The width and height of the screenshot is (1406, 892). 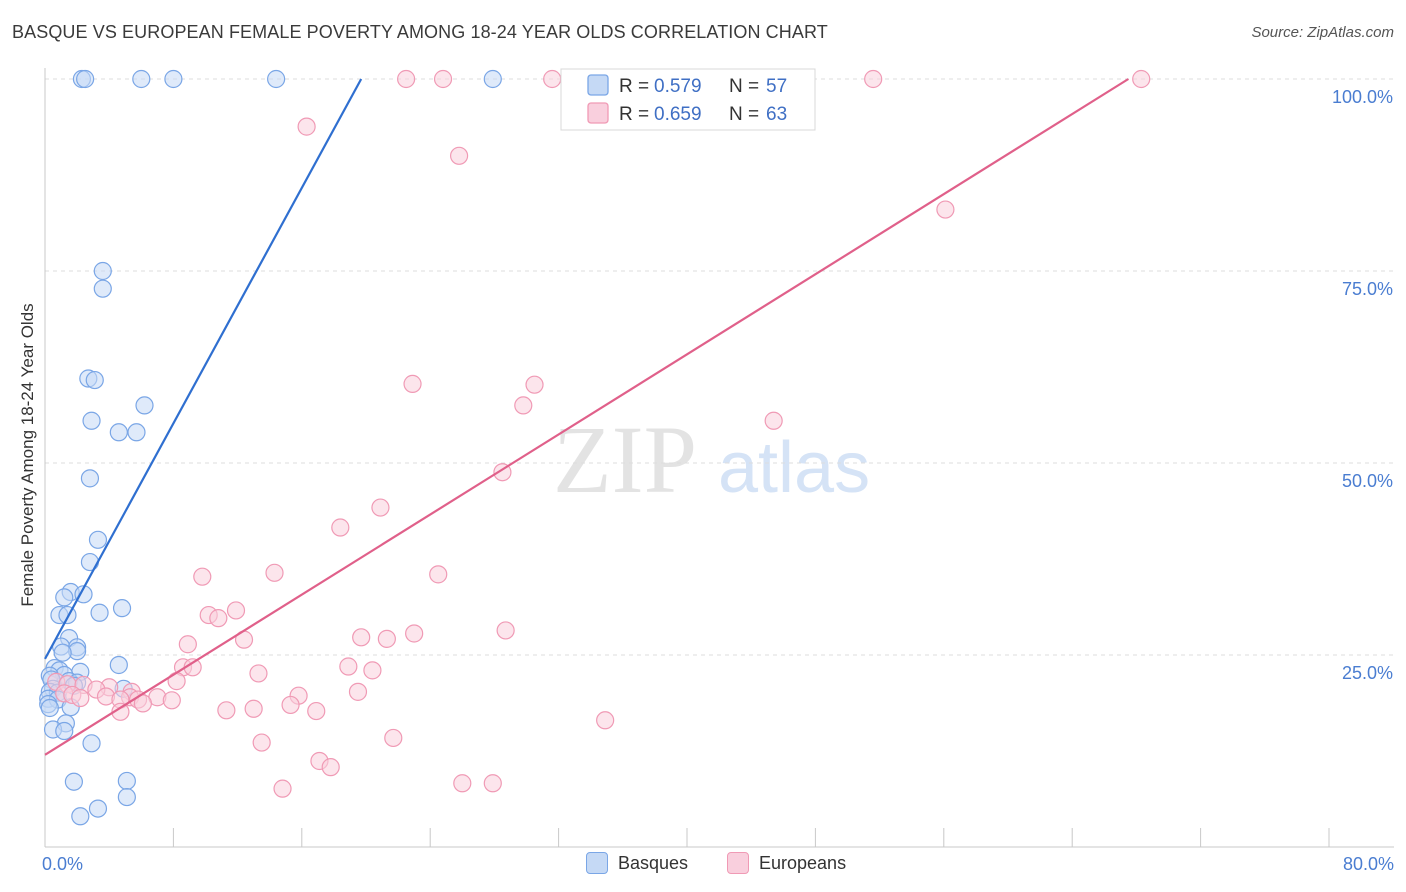 What do you see at coordinates (1322, 32) in the screenshot?
I see `source-label: Source: ZipAtlas.com` at bounding box center [1322, 32].